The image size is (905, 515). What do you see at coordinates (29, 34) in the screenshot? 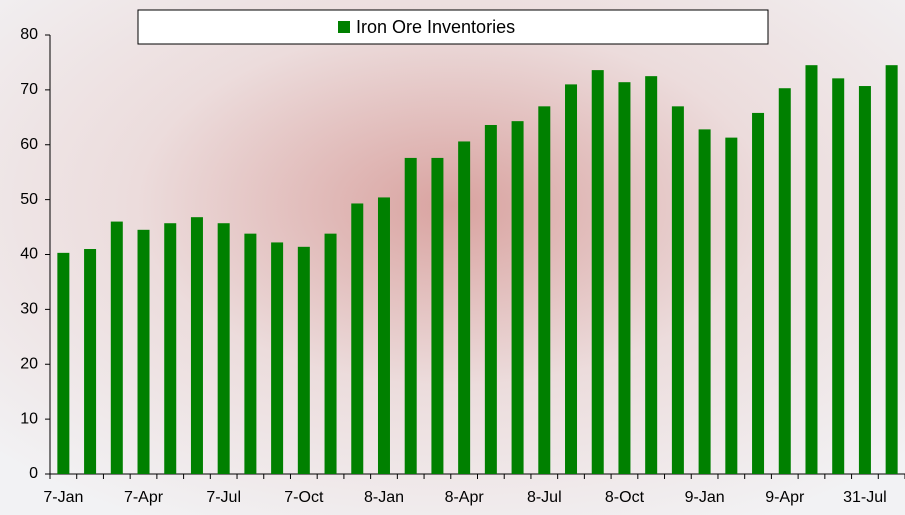
I see `y-tick-label: 80` at bounding box center [29, 34].